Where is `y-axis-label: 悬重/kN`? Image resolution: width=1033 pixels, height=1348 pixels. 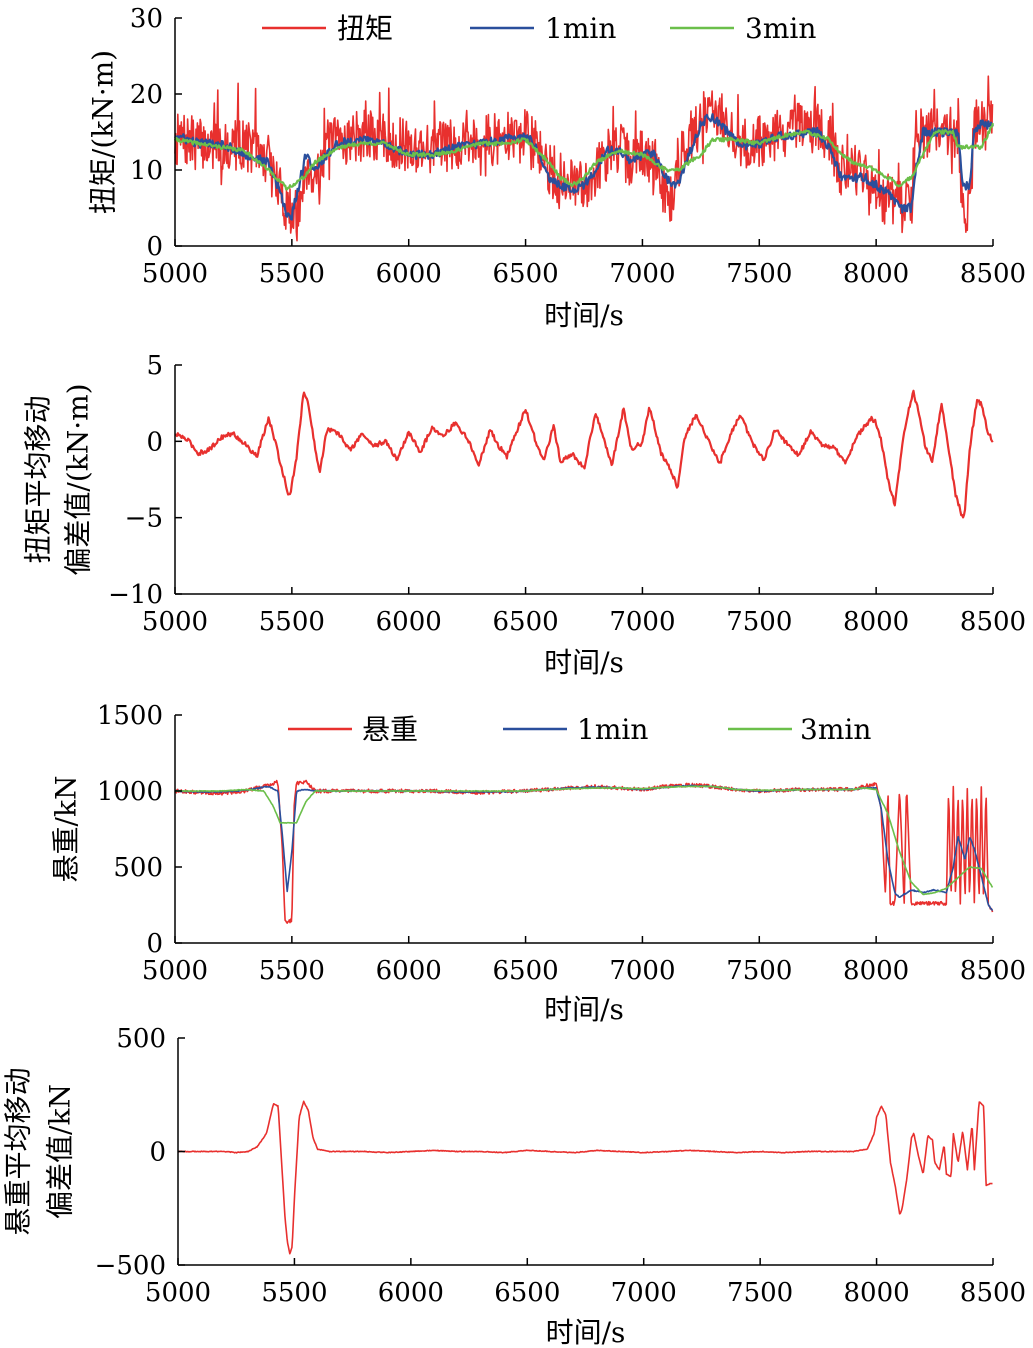
y-axis-label: 悬重/kN is located at coordinates (66, 829).